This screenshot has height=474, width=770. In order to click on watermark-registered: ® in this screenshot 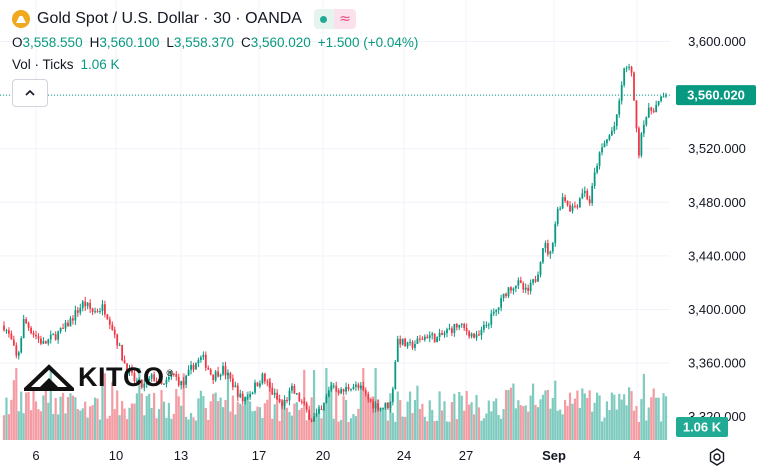, I will do `click(170, 373)`.